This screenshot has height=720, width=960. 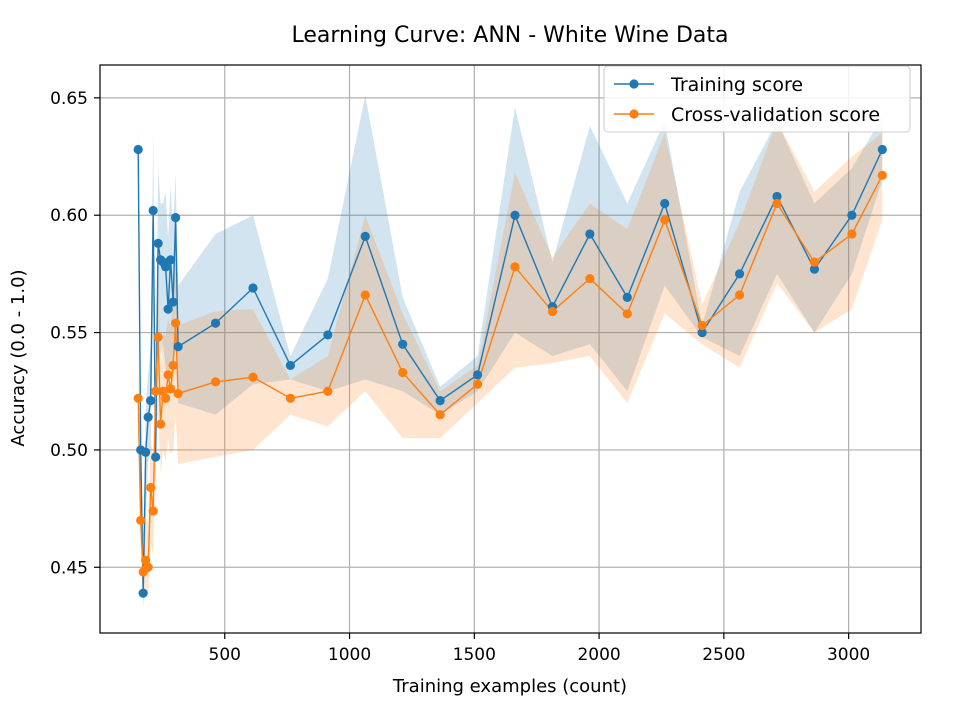 What do you see at coordinates (349, 655) in the screenshot?
I see `x-tick-label: 1000` at bounding box center [349, 655].